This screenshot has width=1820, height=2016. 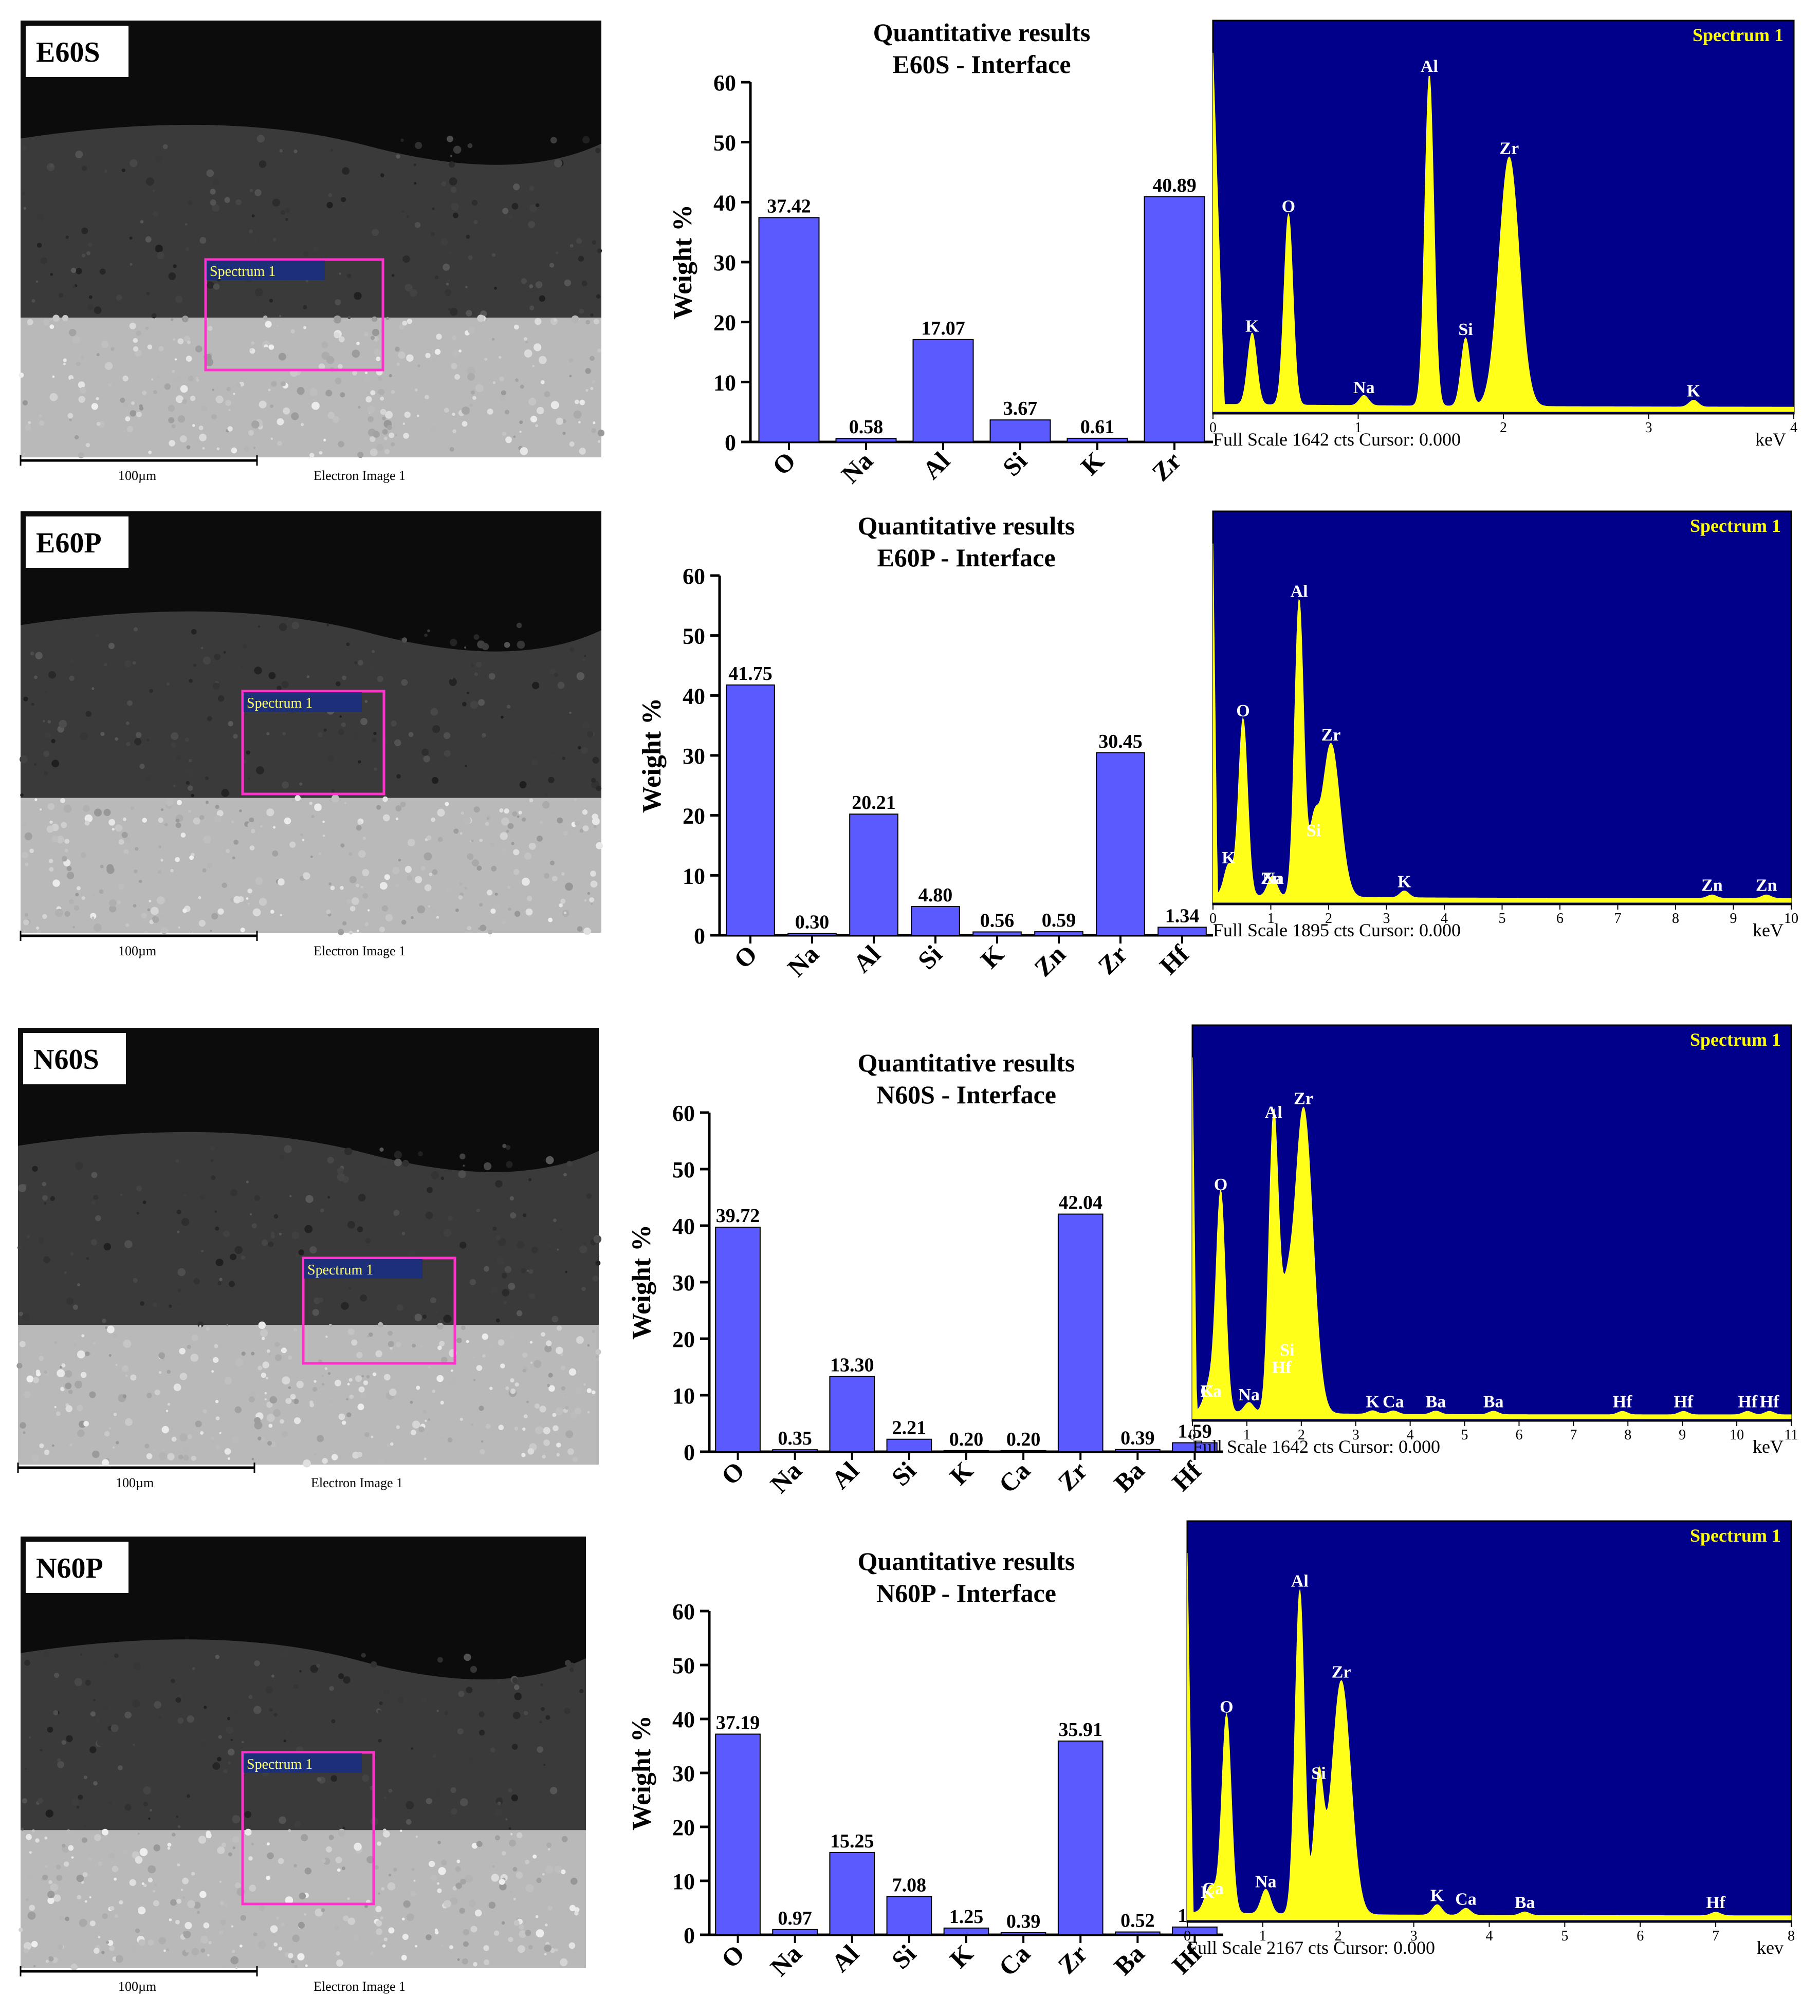 What do you see at coordinates (1182, 916) in the screenshot?
I see `bar-value-label: 1.34` at bounding box center [1182, 916].